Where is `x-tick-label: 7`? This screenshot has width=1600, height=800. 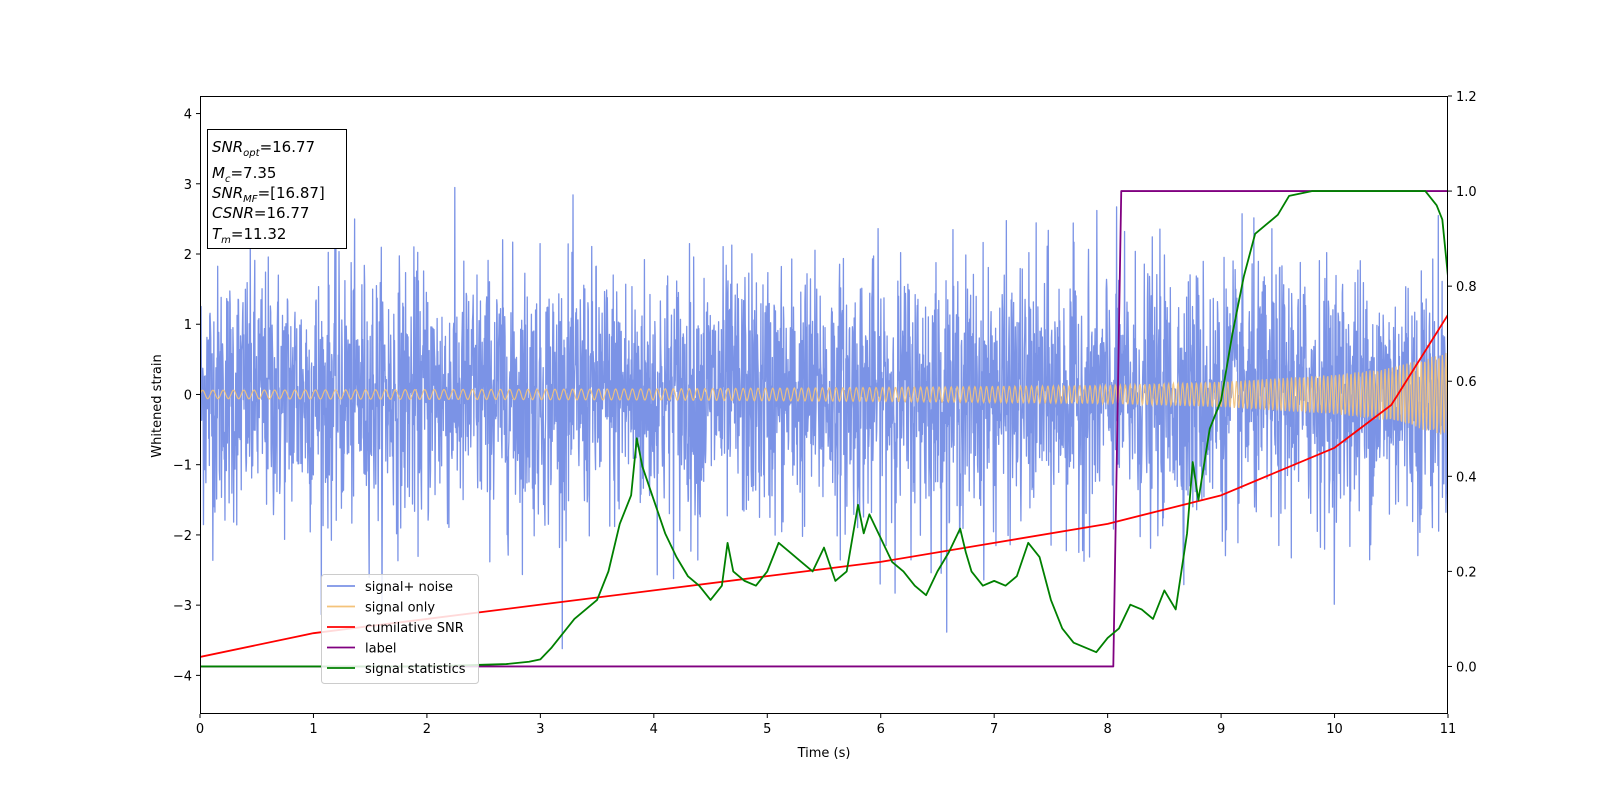
x-tick-label: 7 is located at coordinates (994, 729).